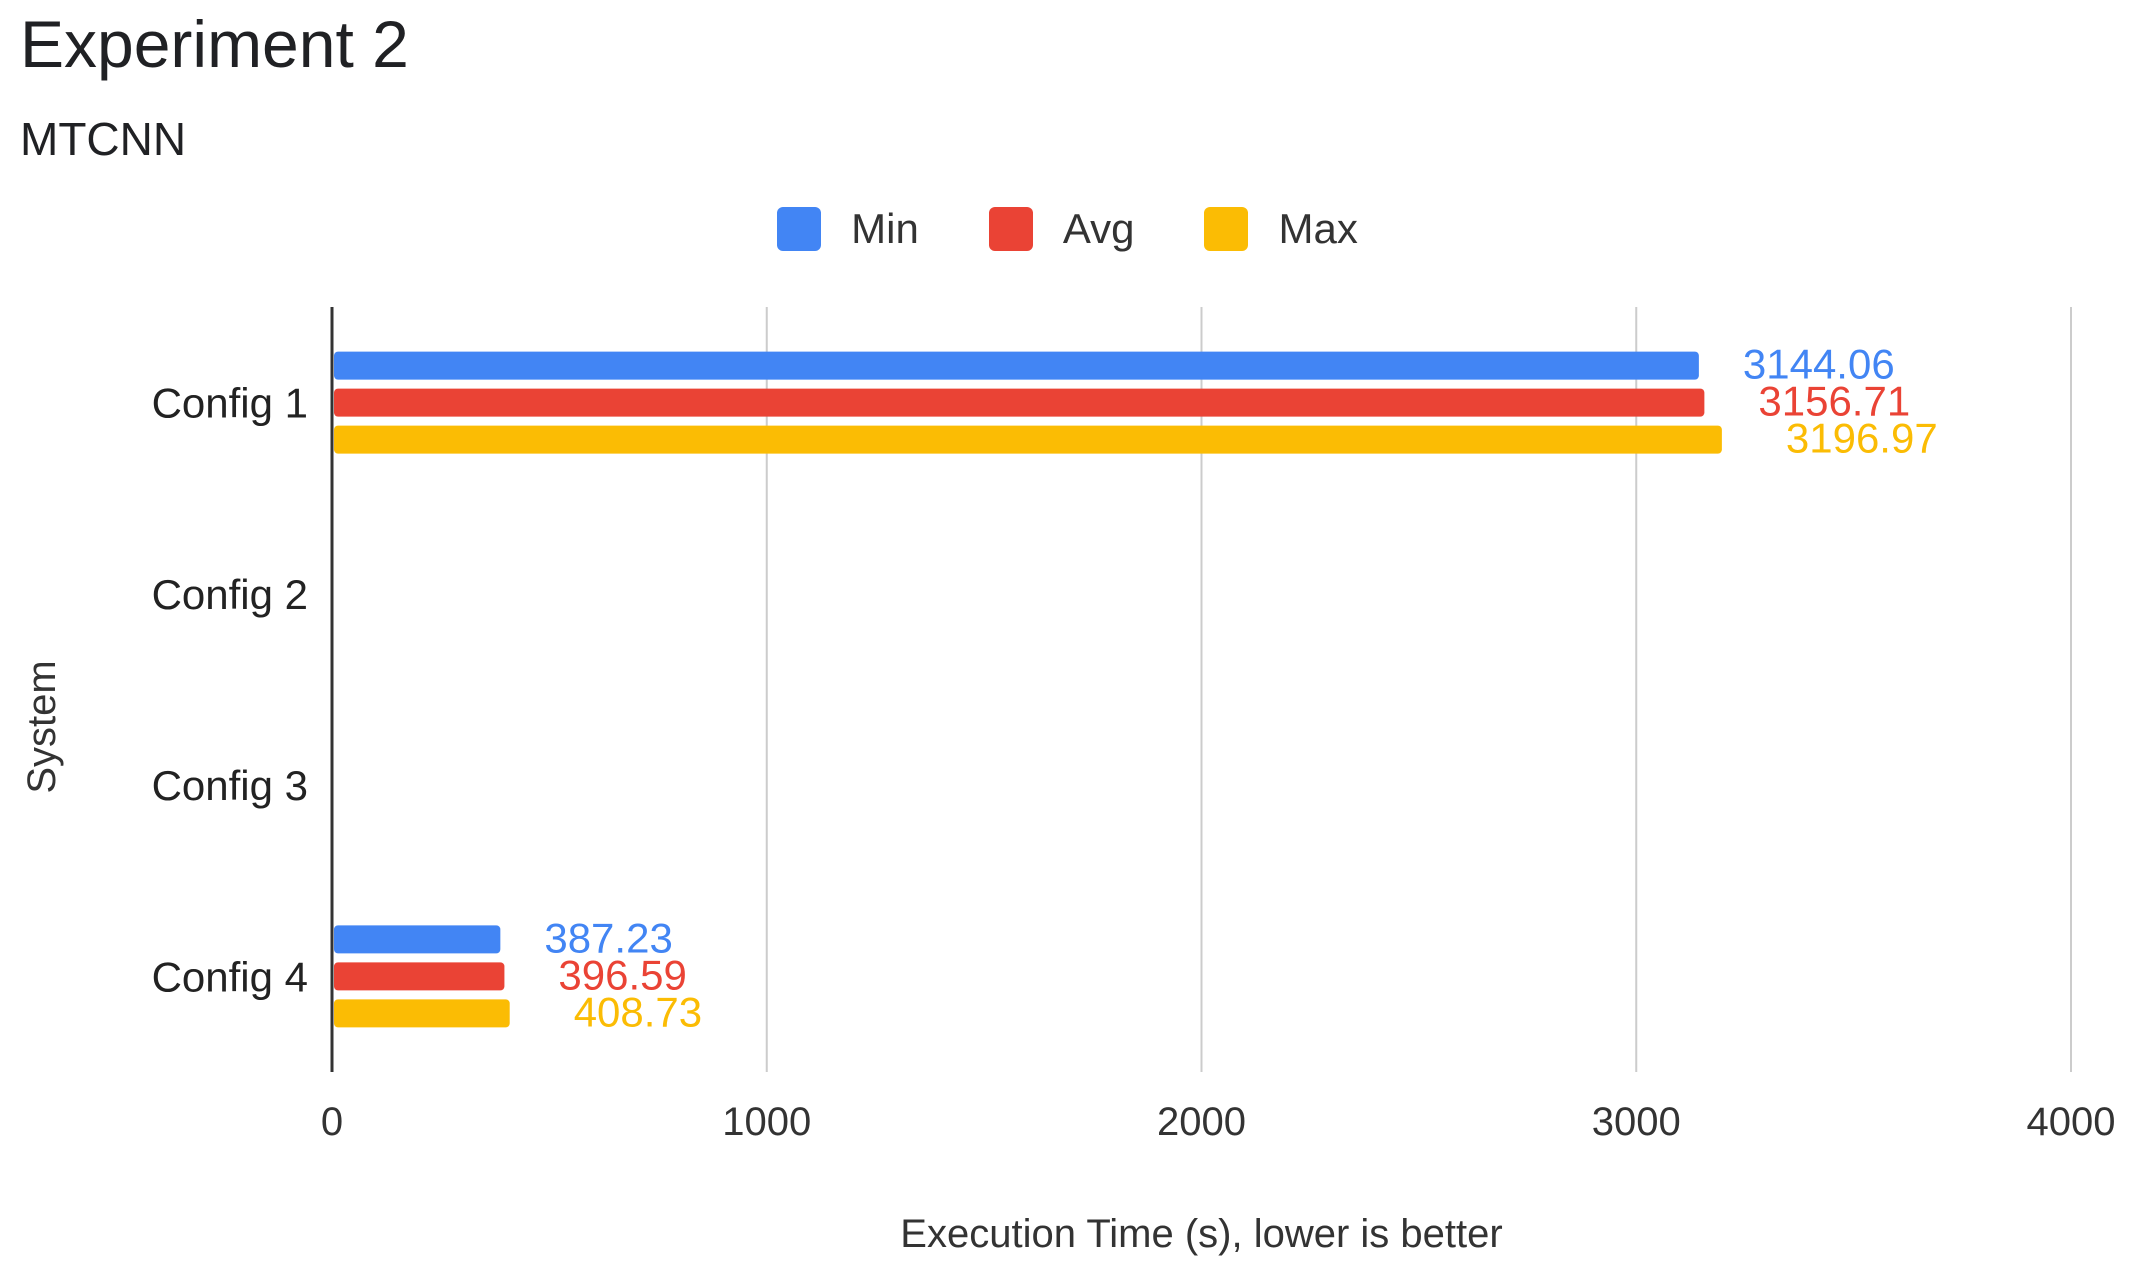 Image resolution: width=2135 pixels, height=1279 pixels. I want to click on legend-label-min: Min, so click(885, 228).